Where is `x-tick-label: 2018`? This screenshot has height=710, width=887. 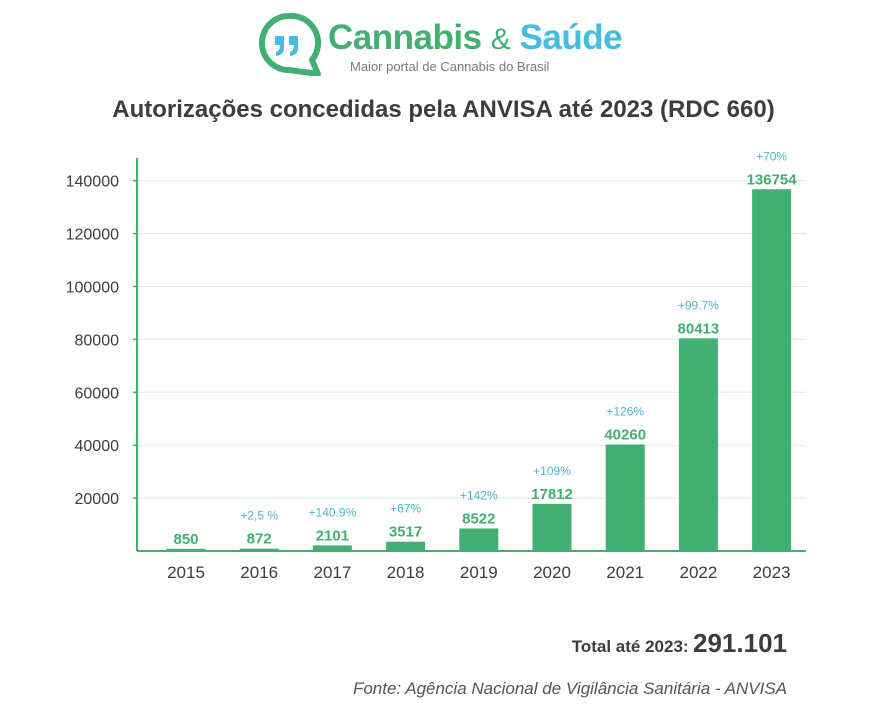 x-tick-label: 2018 is located at coordinates (406, 572).